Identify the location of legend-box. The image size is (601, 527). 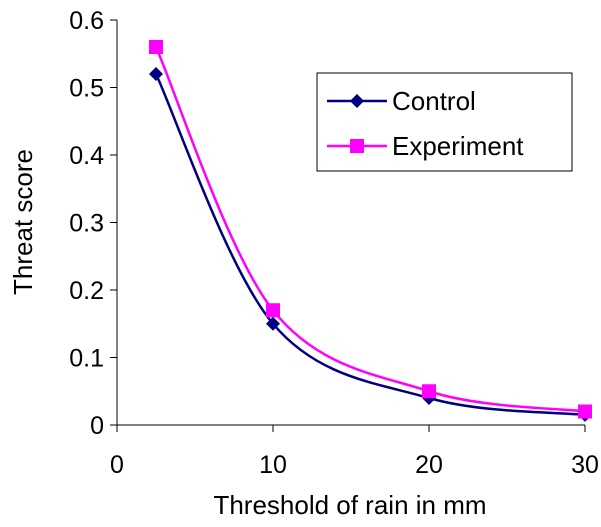
(444, 122).